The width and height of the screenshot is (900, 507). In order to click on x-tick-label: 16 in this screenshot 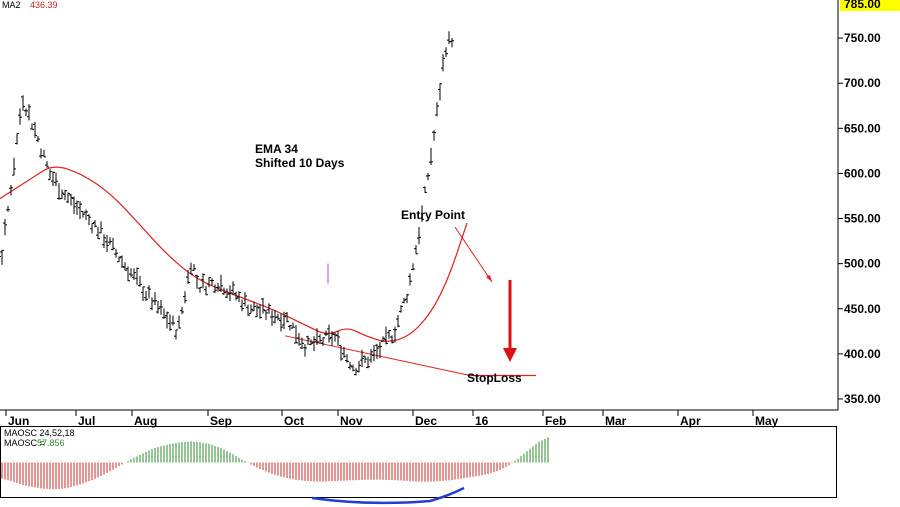, I will do `click(482, 421)`.